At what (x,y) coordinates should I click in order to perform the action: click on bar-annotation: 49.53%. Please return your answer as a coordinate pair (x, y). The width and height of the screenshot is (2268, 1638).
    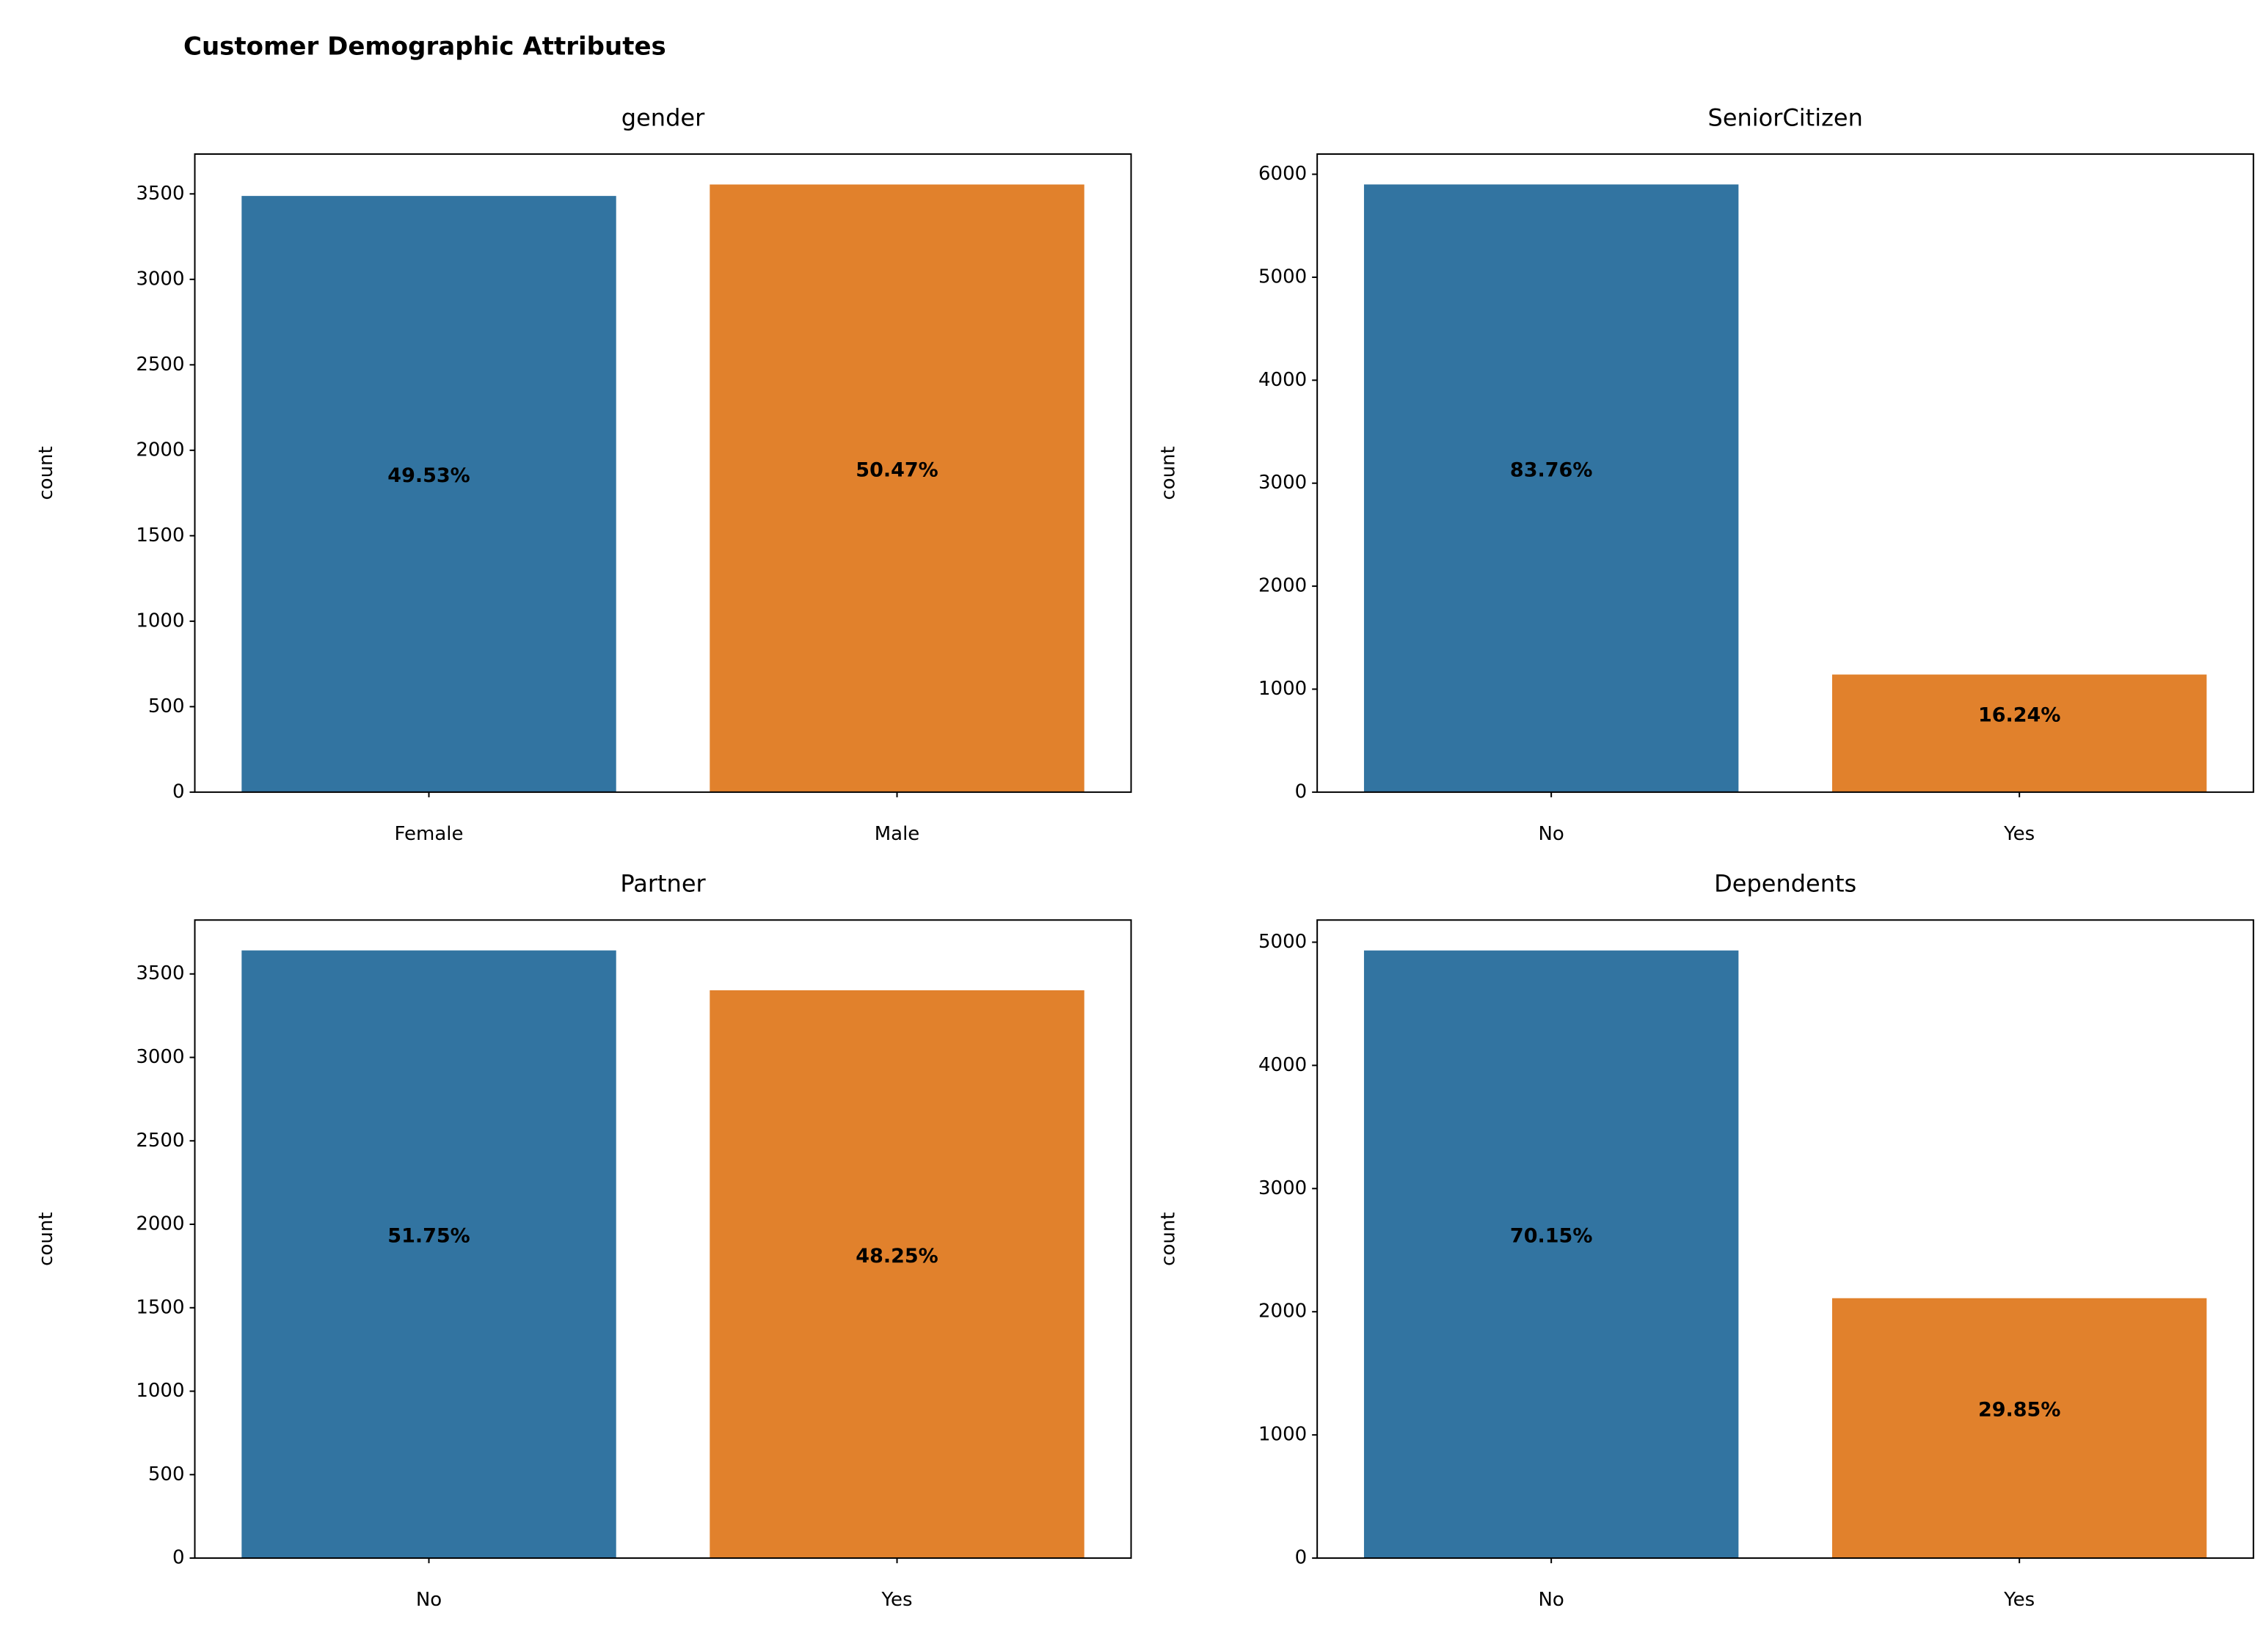
    Looking at the image, I should click on (428, 476).